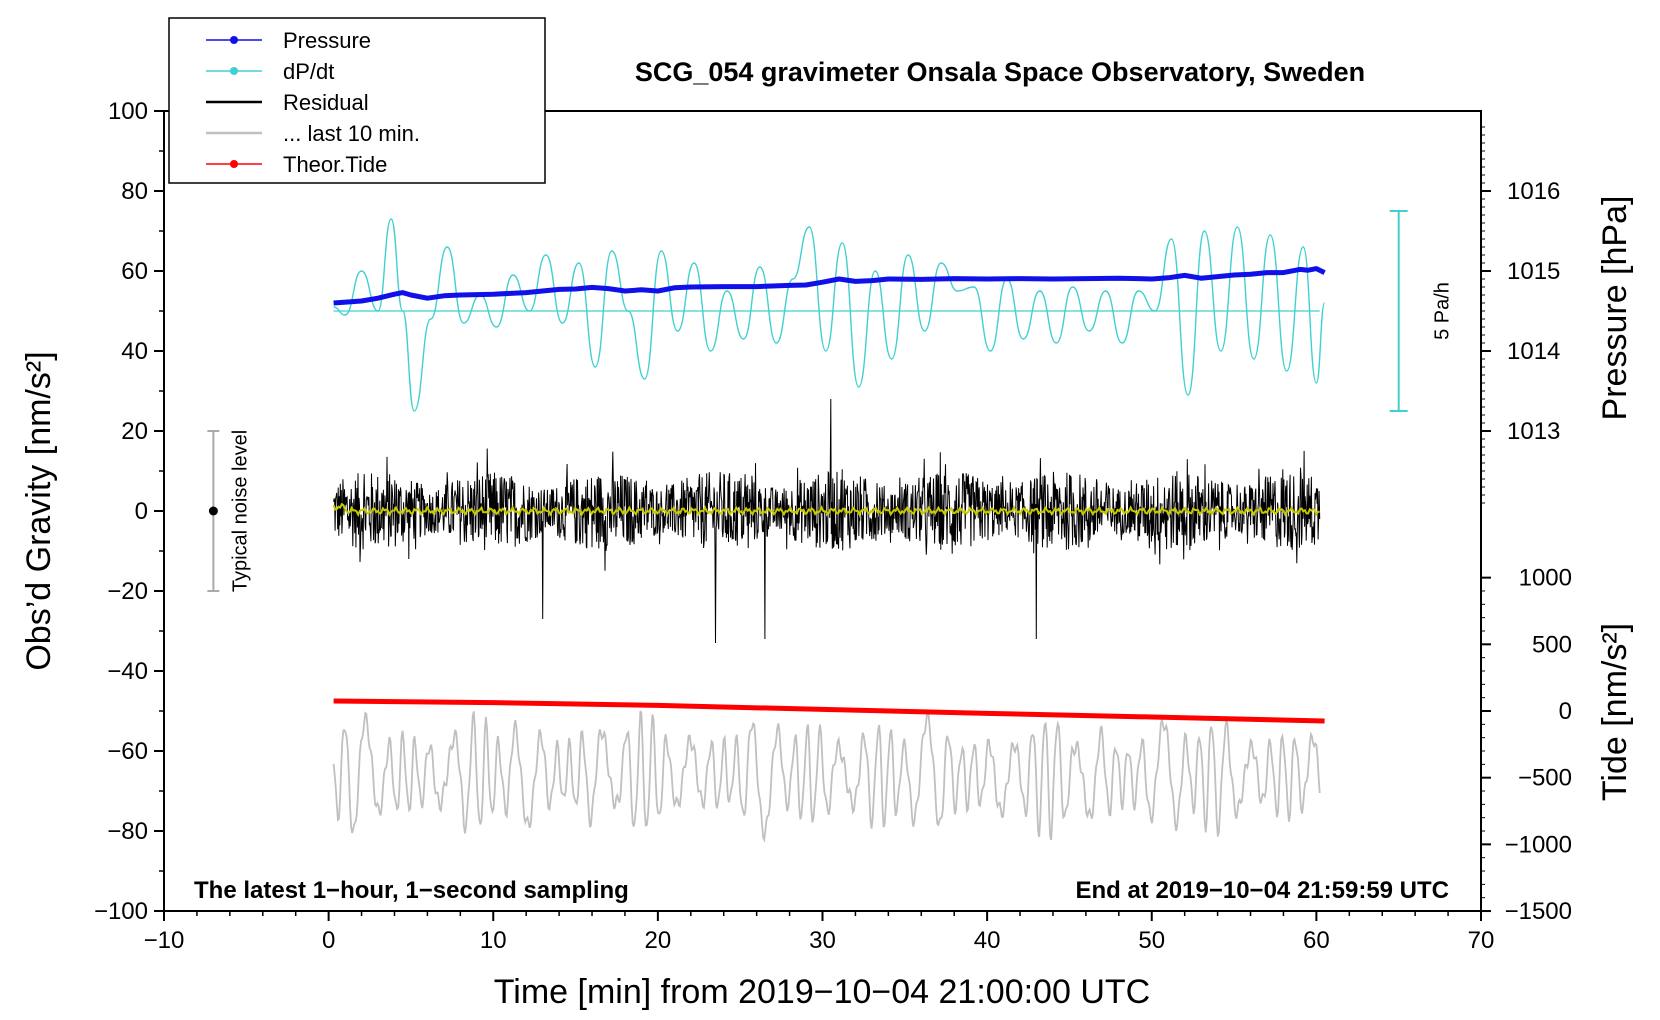 This screenshot has height=1020, width=1660. What do you see at coordinates (822, 992) in the screenshot?
I see `x-axis-label: Time [min] from 2019−10−04 21:00:00 UTC` at bounding box center [822, 992].